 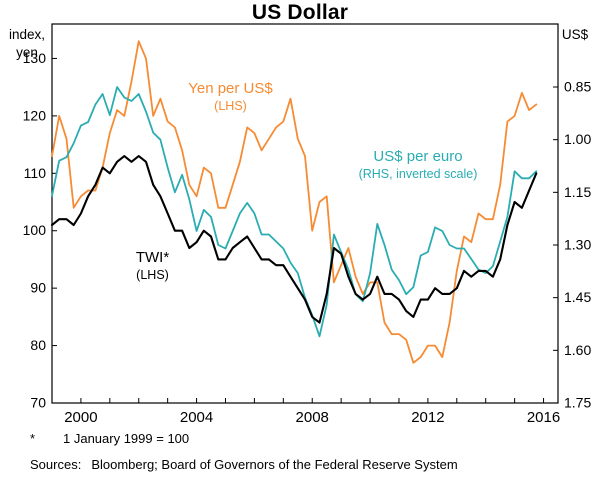 What do you see at coordinates (38, 403) in the screenshot?
I see `left-tick-label: 70` at bounding box center [38, 403].